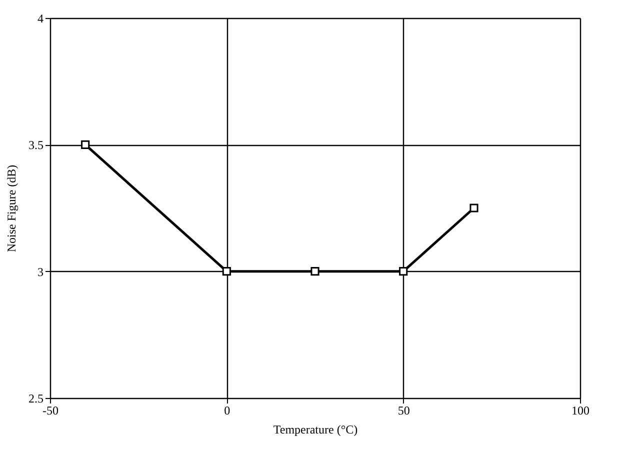  Describe the element at coordinates (227, 411) in the screenshot. I see `x-tick-label: 0` at that location.